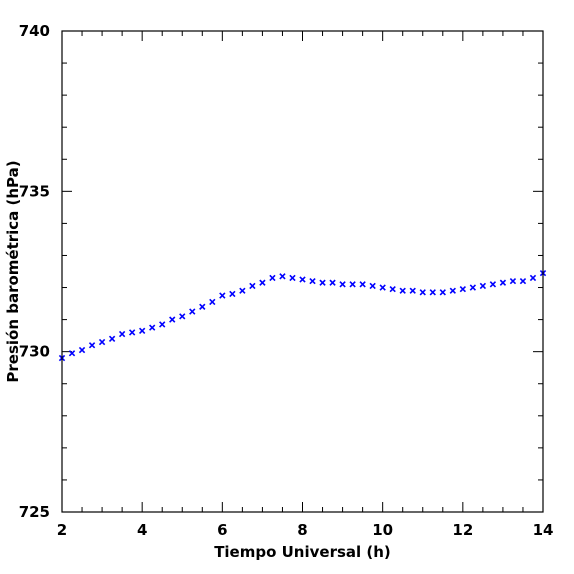 This screenshot has width=574, height=574. What do you see at coordinates (462, 530) in the screenshot?
I see `x-tick-label: 12` at bounding box center [462, 530].